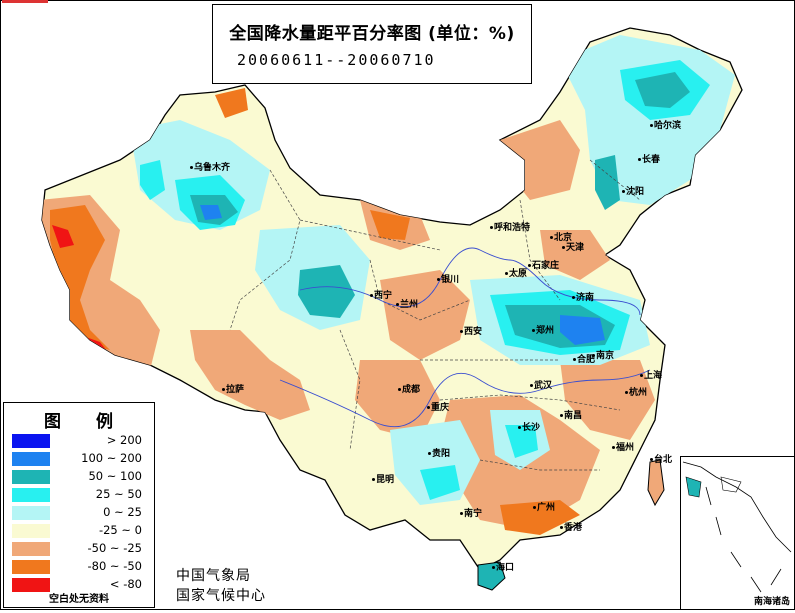  I want to click on legend-item: 50 ~ 100, so click(81, 477).